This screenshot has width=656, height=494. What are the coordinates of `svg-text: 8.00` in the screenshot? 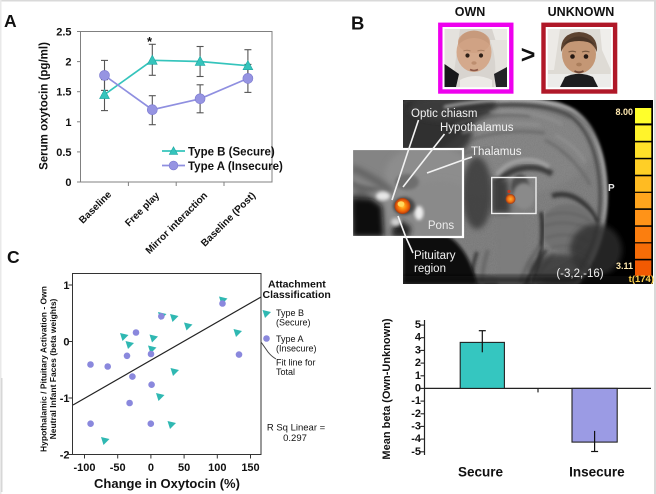 It's located at (624, 112).